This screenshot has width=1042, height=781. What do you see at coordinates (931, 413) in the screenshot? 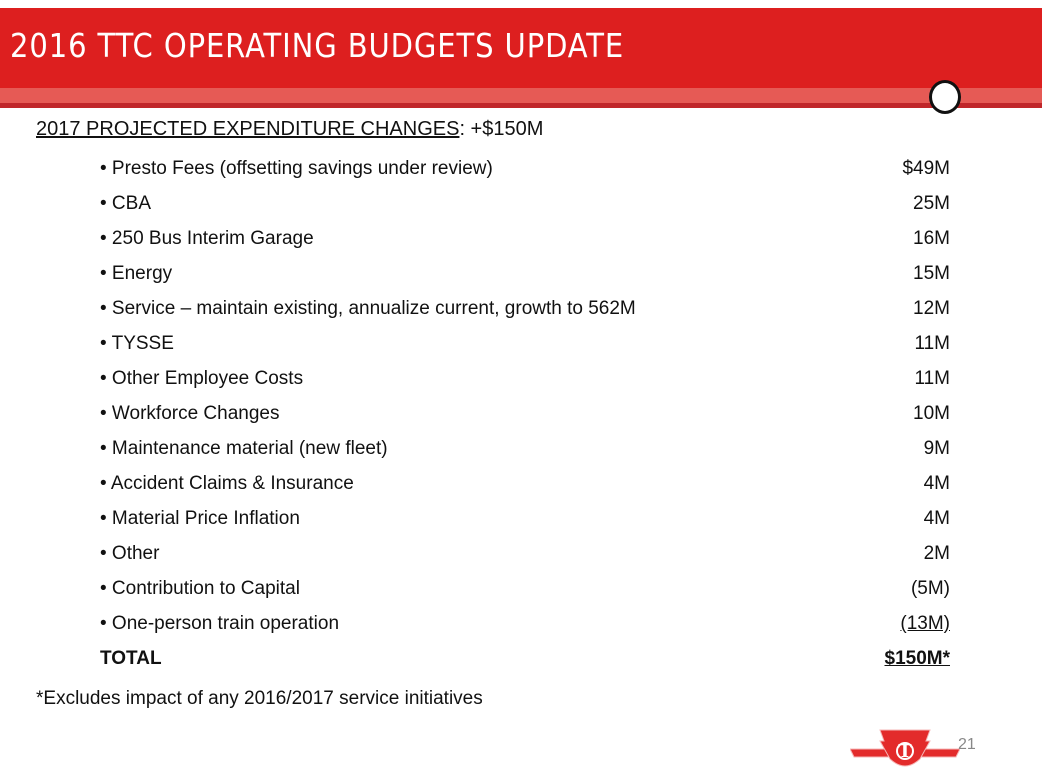
I see `row-value: 10M` at bounding box center [931, 413].